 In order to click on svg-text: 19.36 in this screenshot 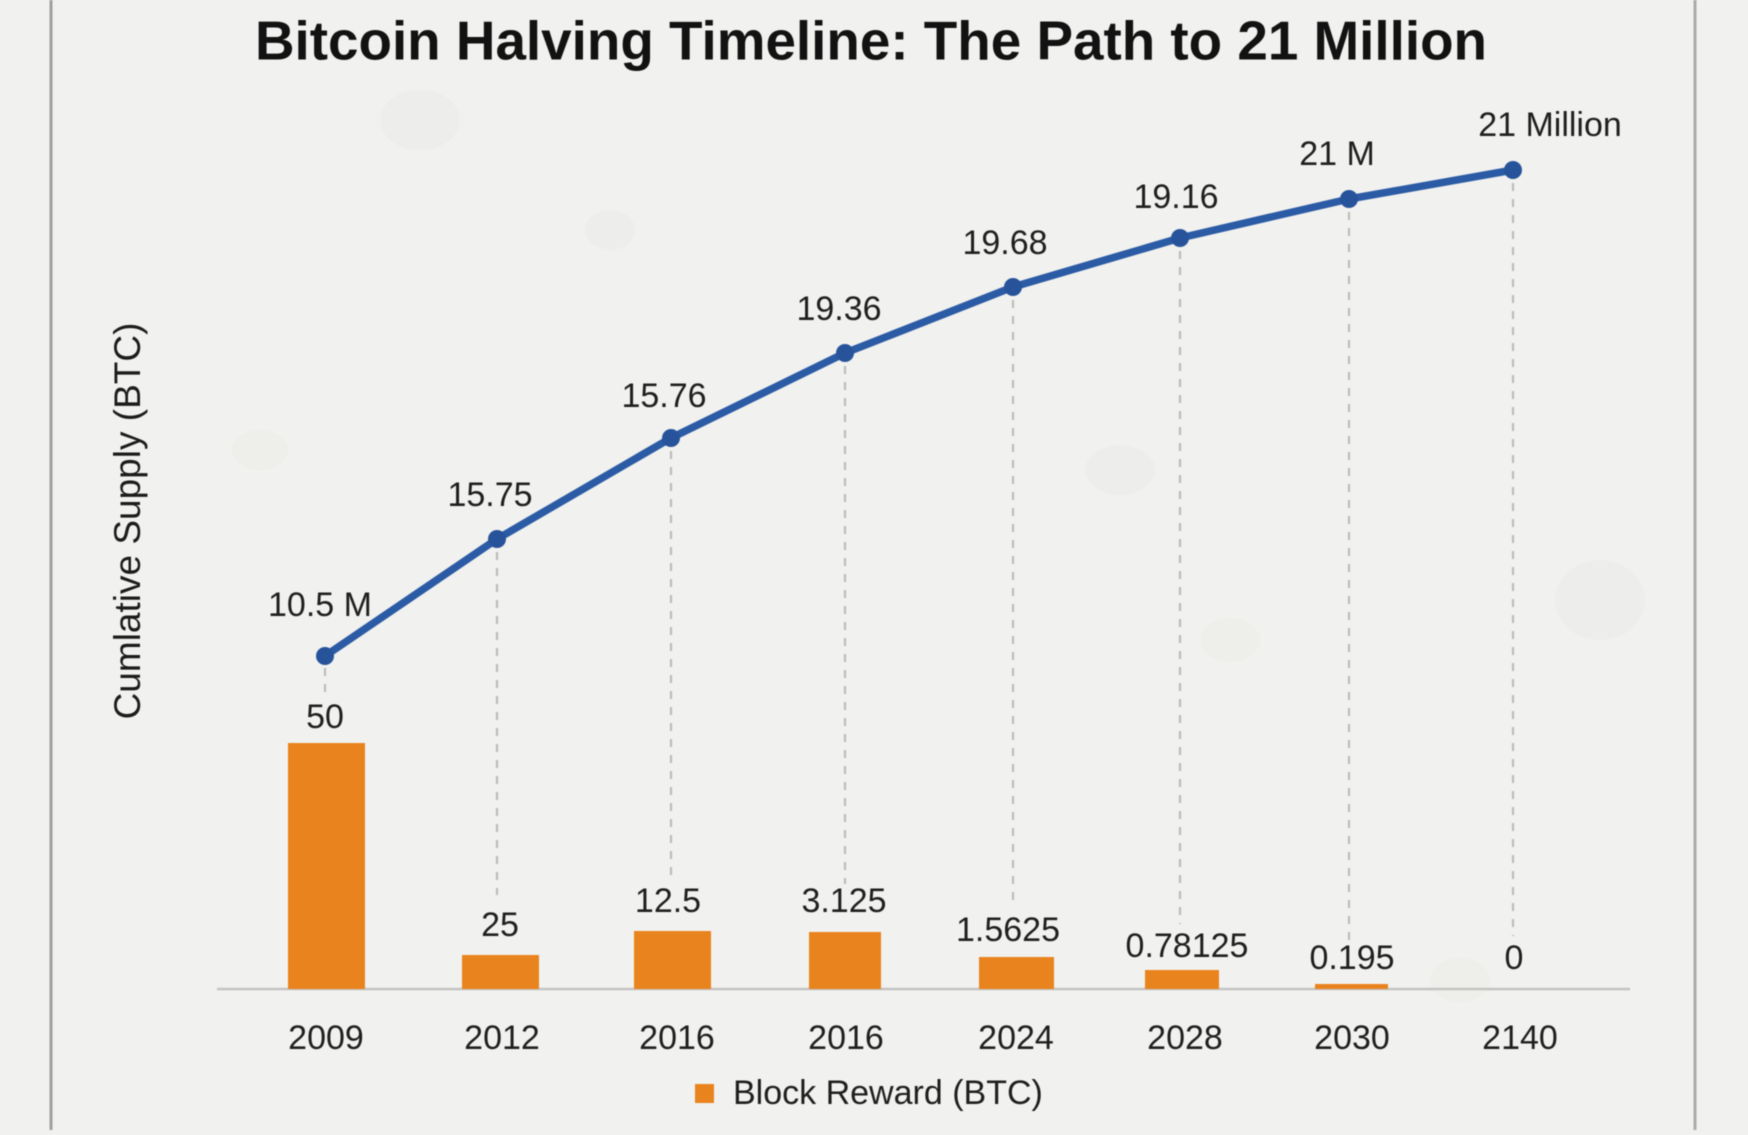, I will do `click(838, 309)`.